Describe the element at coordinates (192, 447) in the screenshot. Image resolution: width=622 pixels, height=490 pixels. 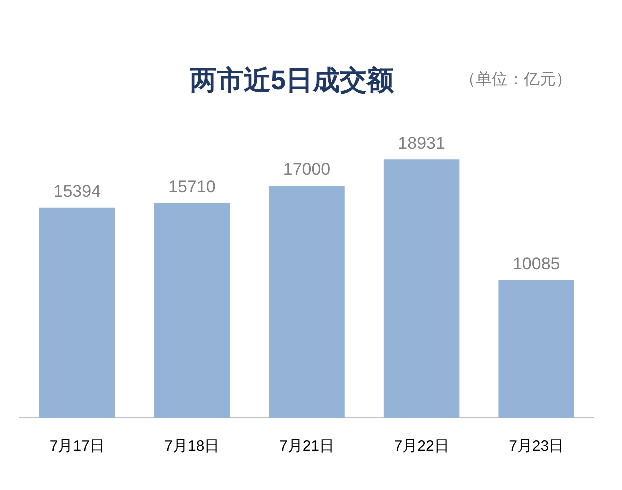
I see `x-tick-label: 7月18日` at that location.